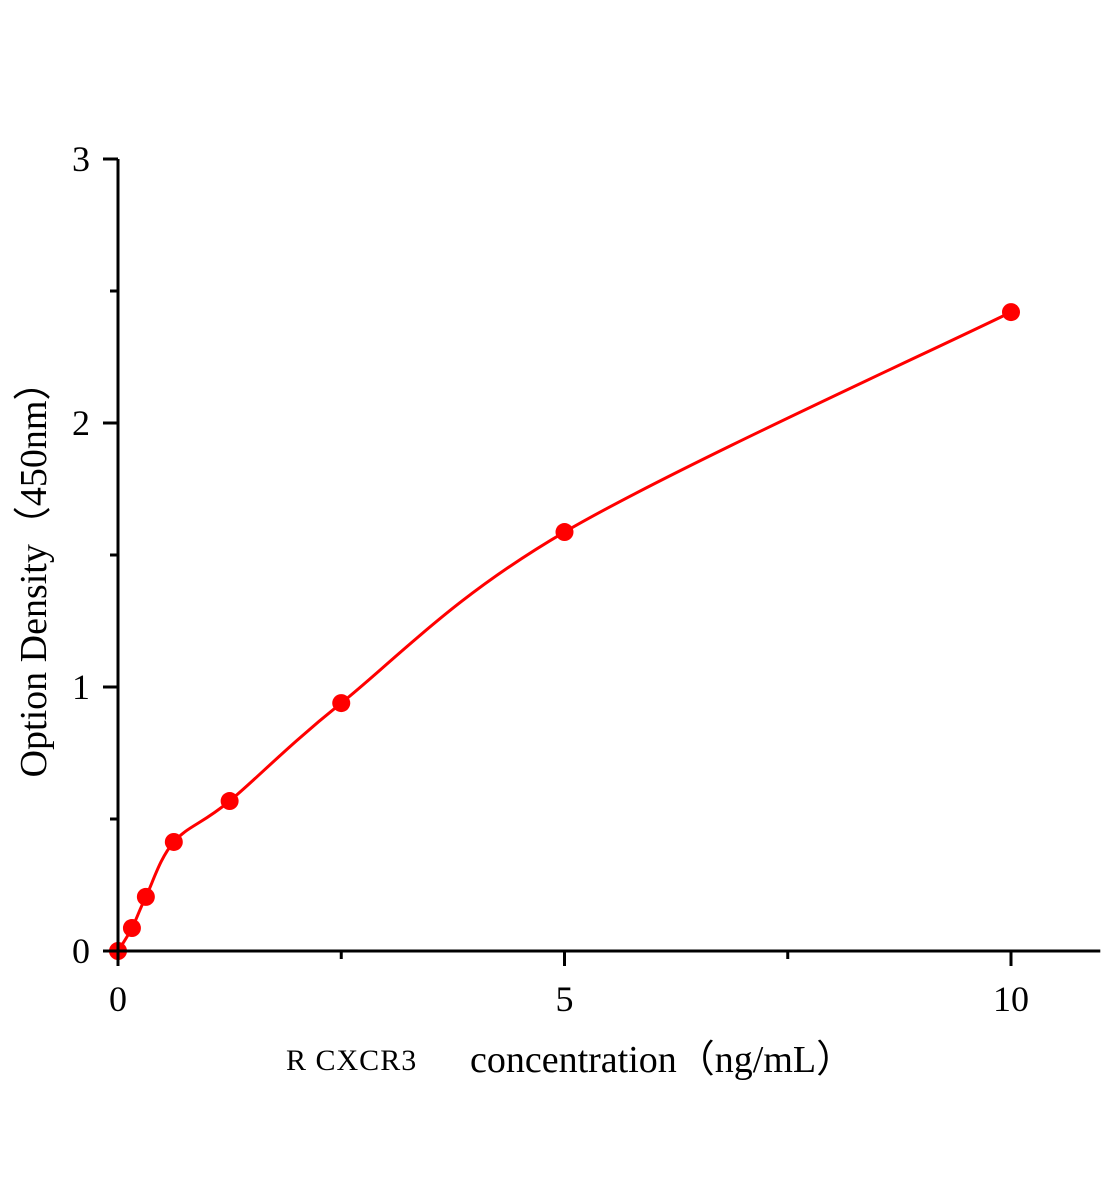  Describe the element at coordinates (118, 999) in the screenshot. I see `x-tick-label: 0` at that location.